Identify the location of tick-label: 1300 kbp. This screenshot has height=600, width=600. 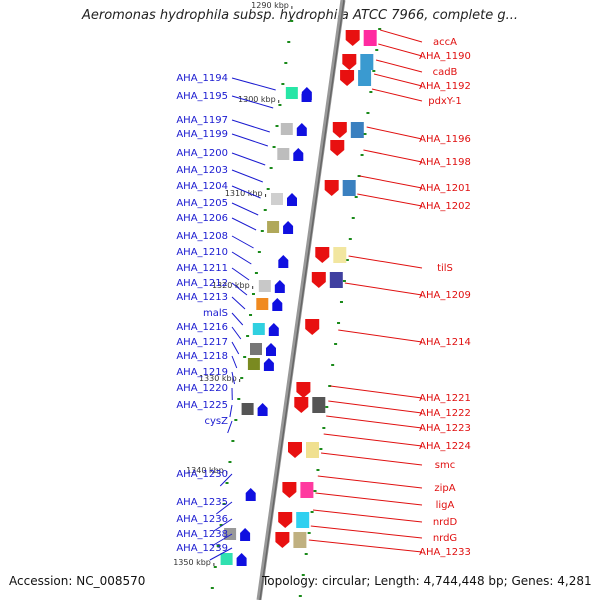
(257, 99).